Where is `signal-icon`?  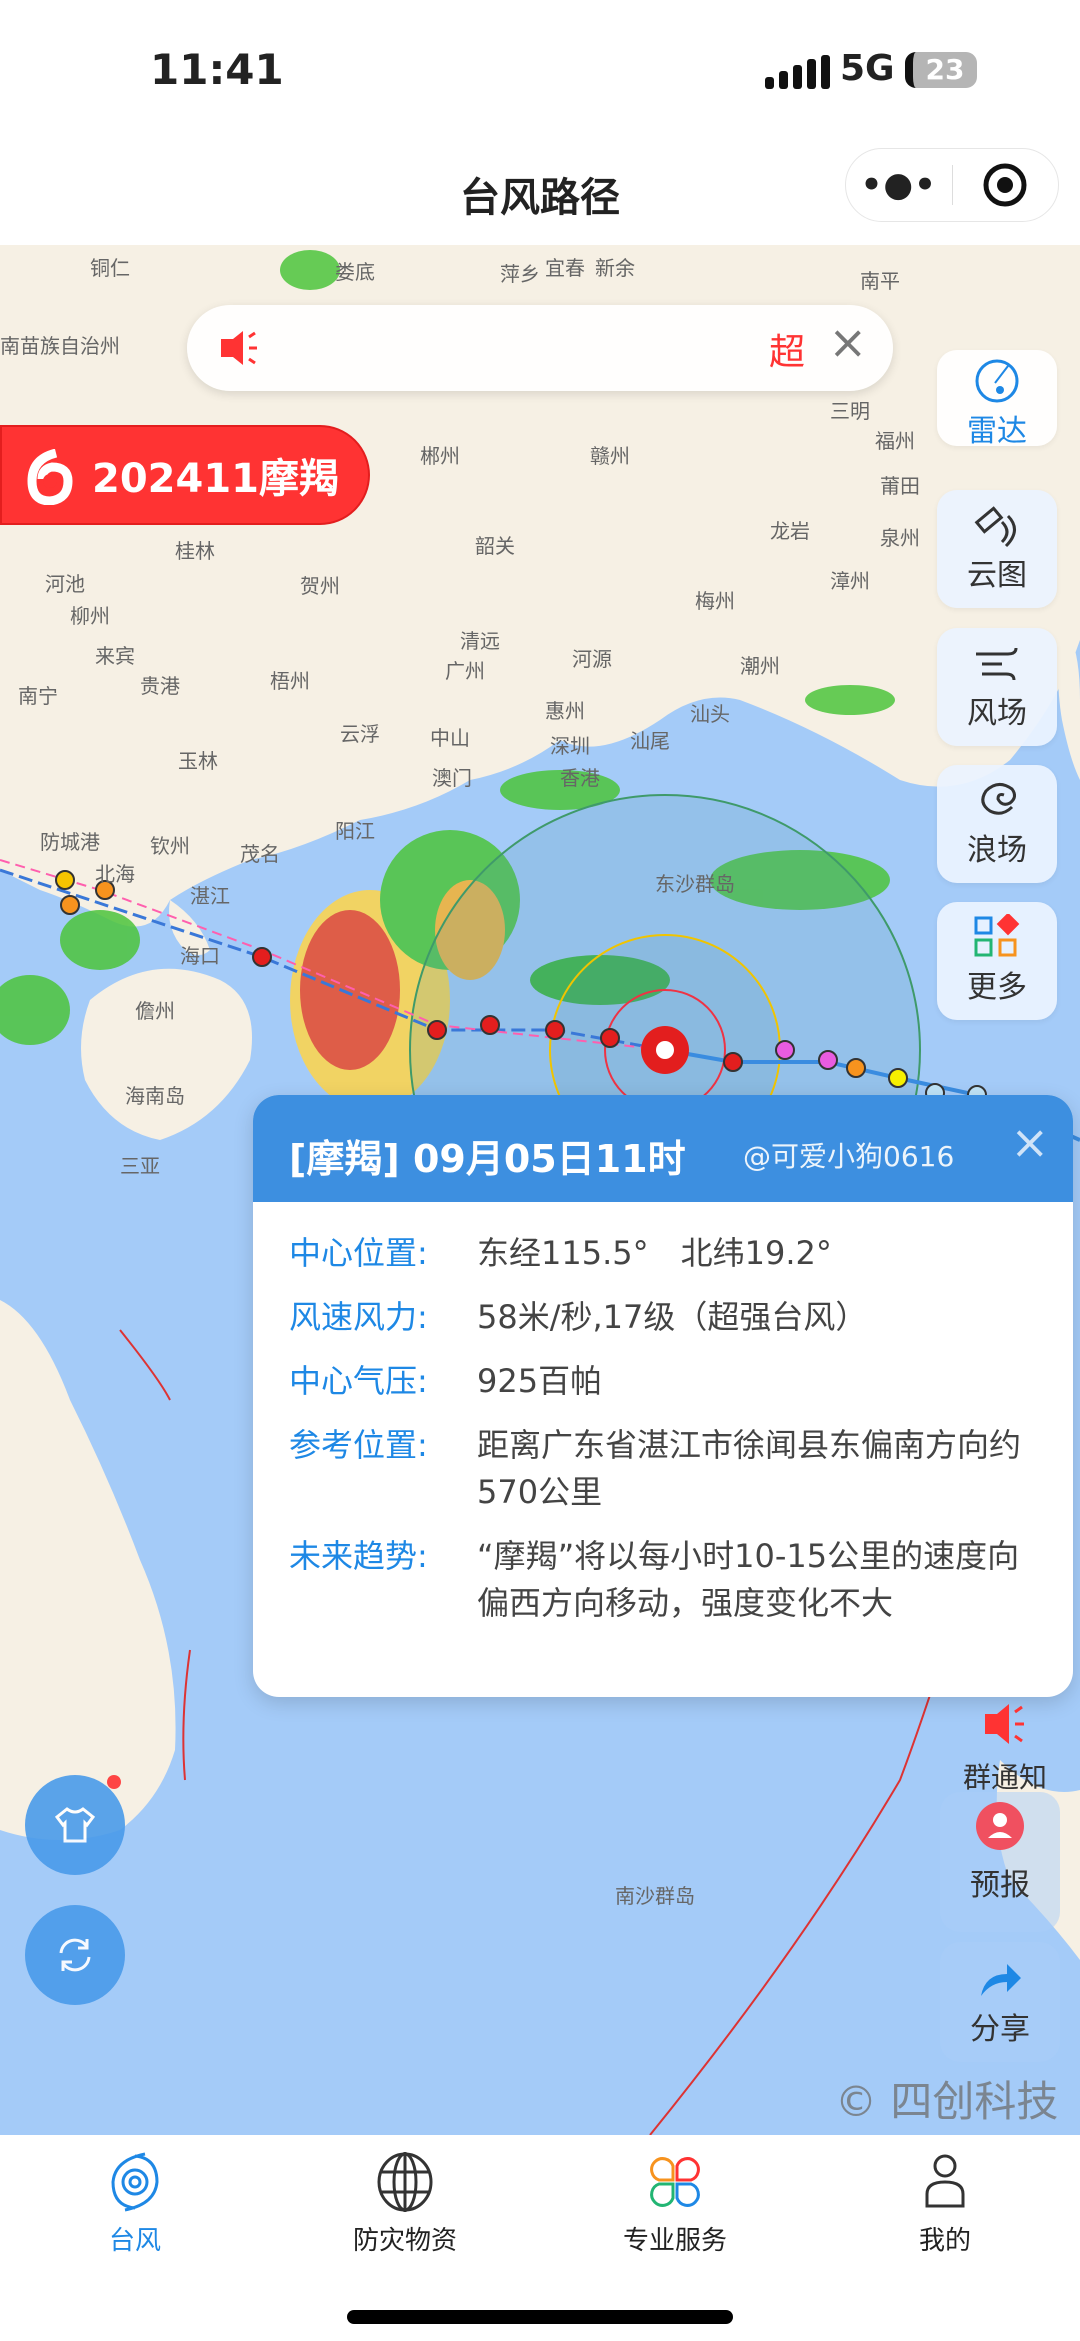
signal-icon is located at coordinates (797, 72).